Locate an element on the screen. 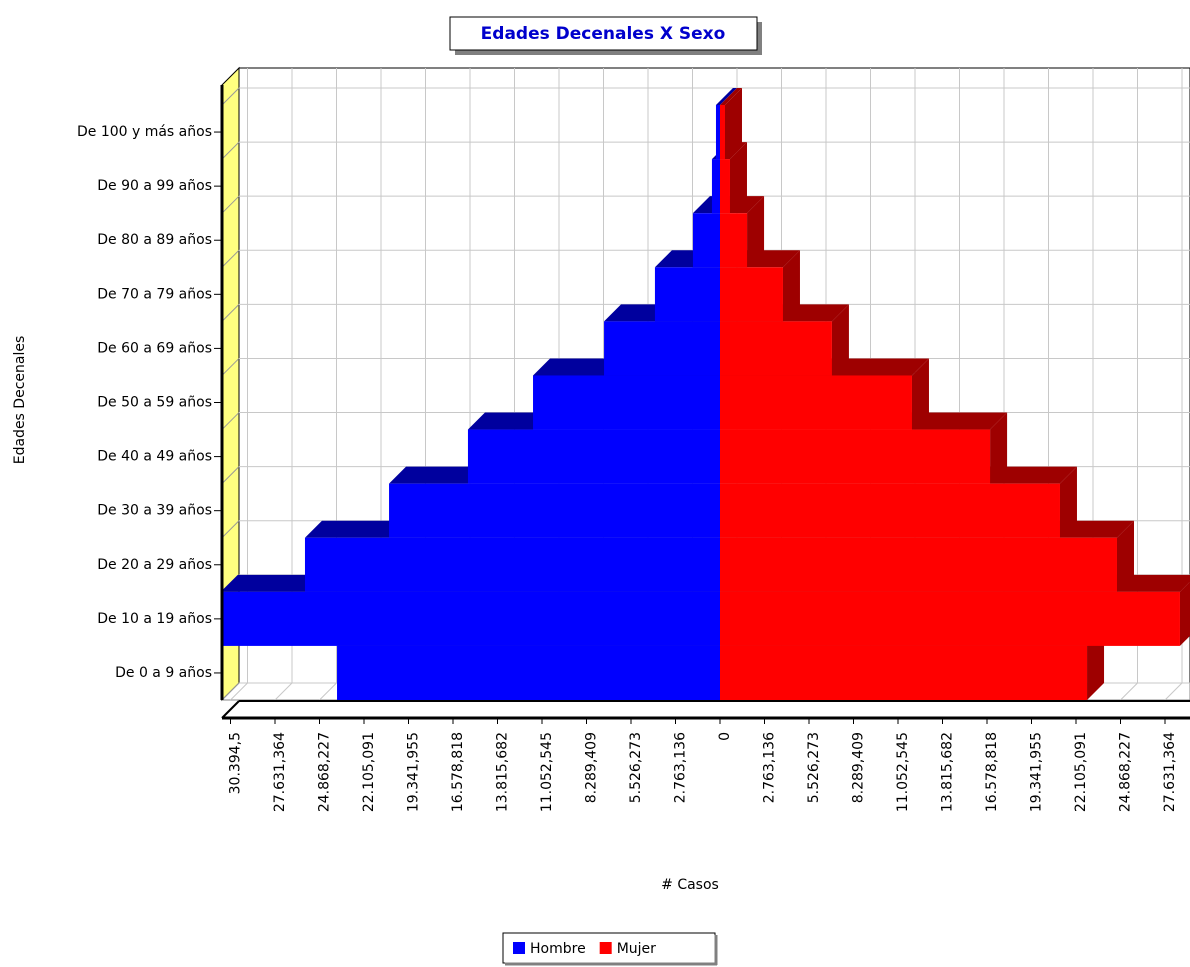 This screenshot has width=1190, height=967. y-tick-label: De 60 a 69 años is located at coordinates (154, 348).